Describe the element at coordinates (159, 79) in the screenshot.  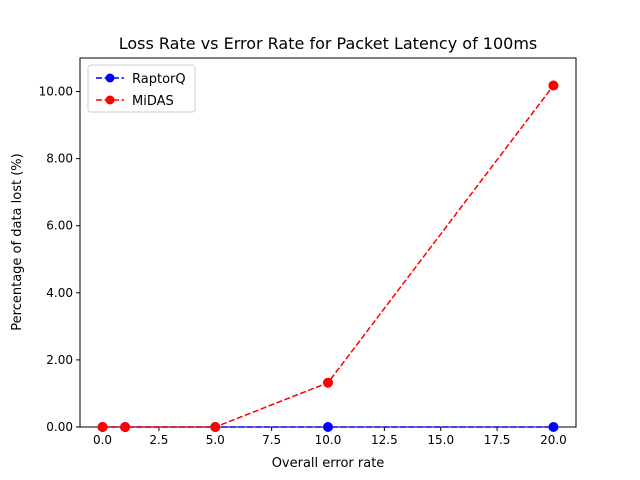
I see `legend-label-raptorq: RaptorQ` at that location.